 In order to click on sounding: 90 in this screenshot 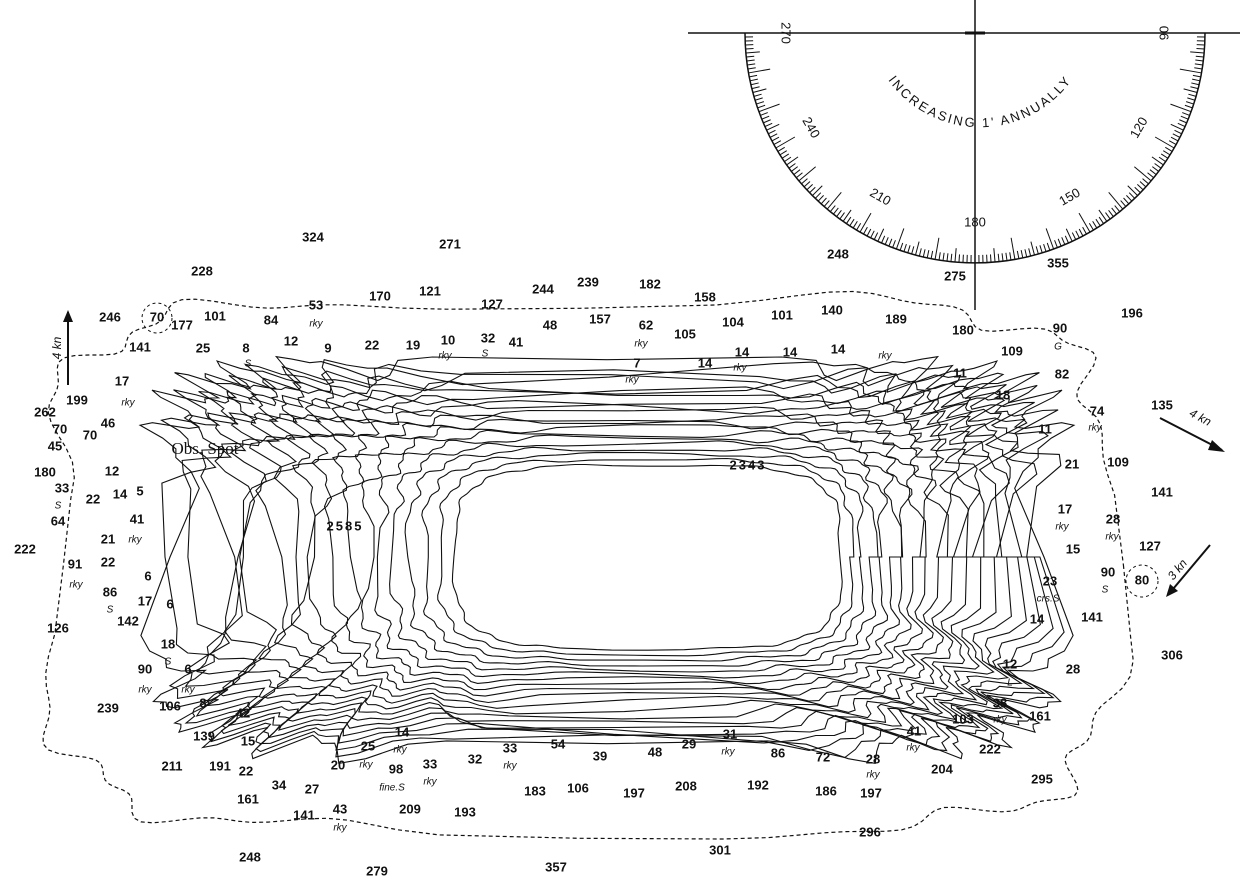, I will do `click(145, 668)`.